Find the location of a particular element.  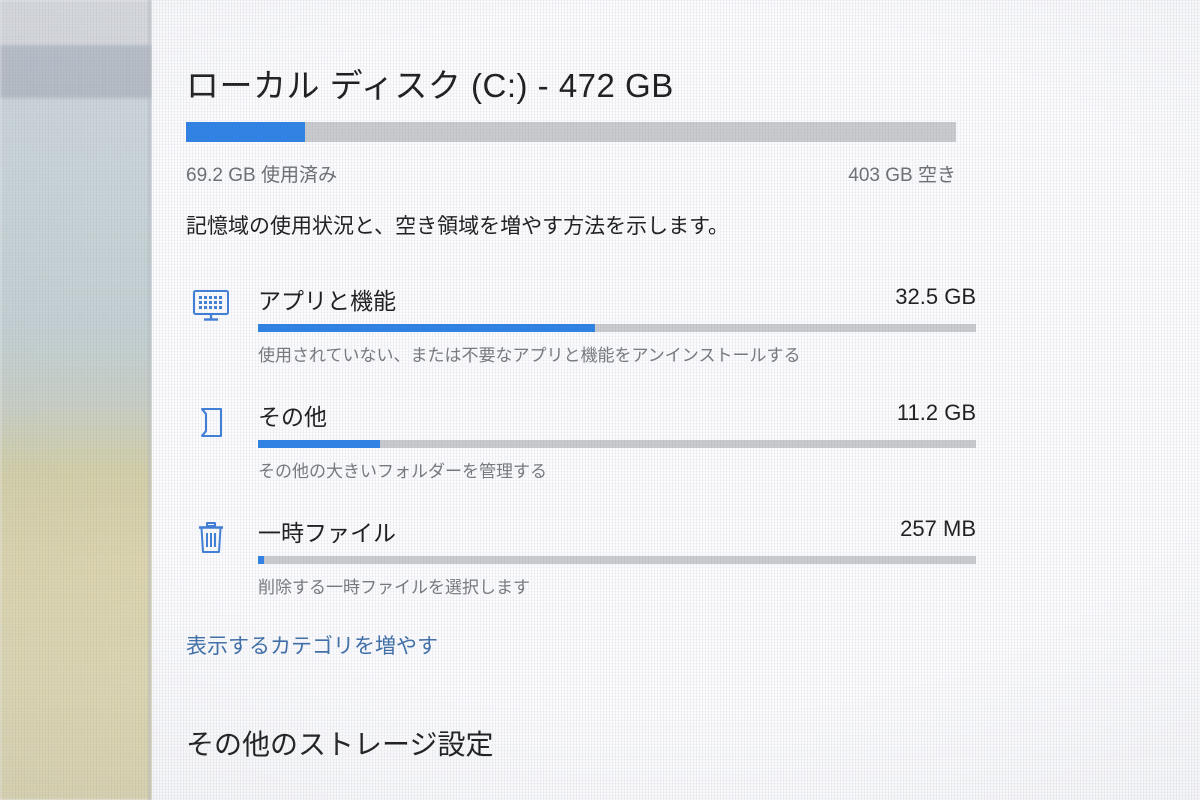

trash-icon is located at coordinates (211, 537).